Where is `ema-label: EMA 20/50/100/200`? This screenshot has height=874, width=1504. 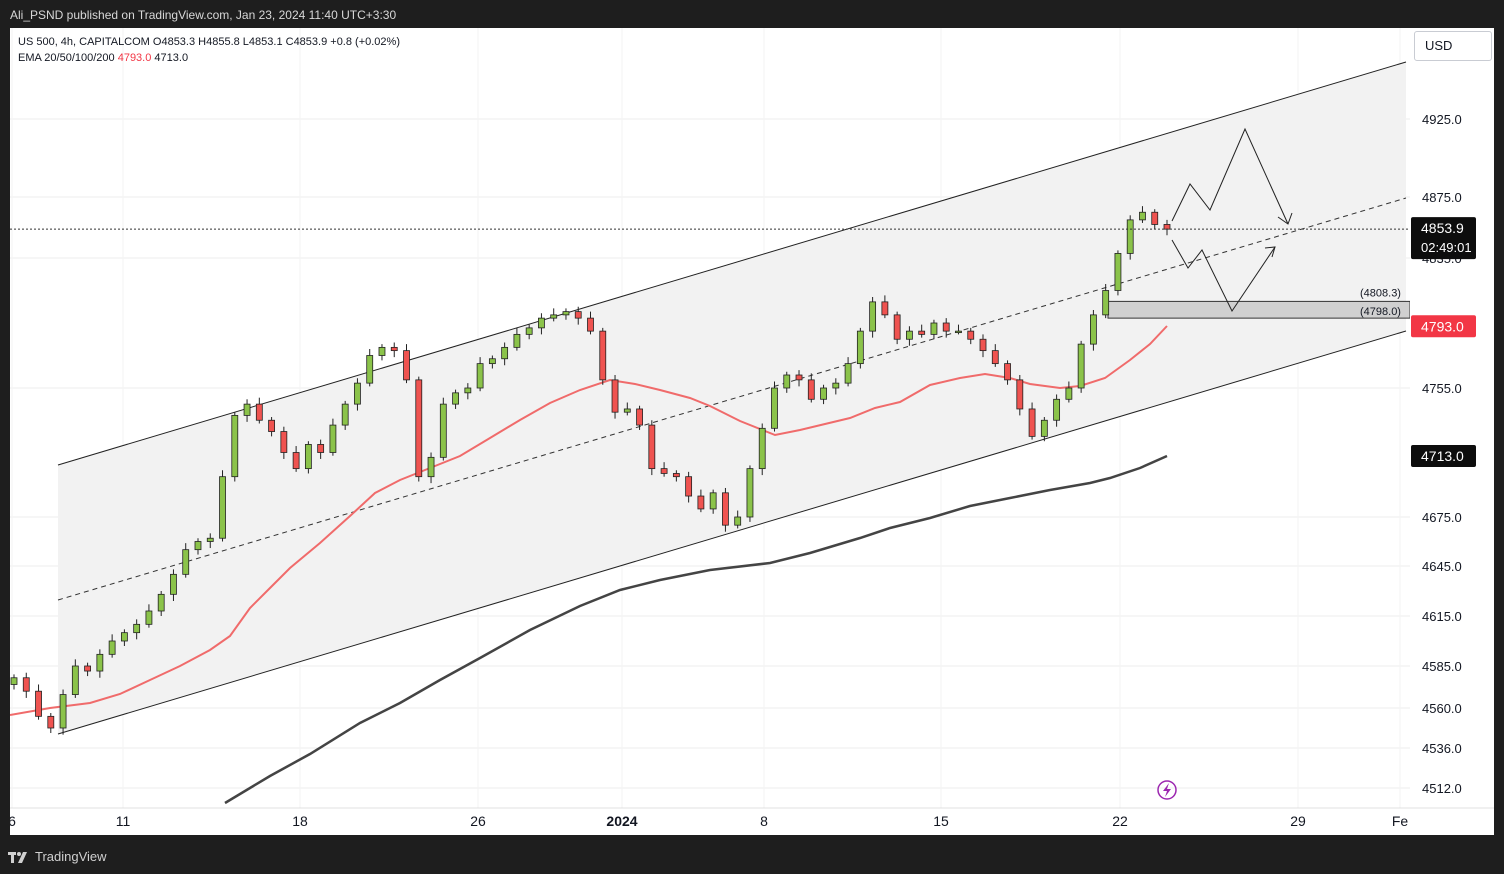 ema-label: EMA 20/50/100/200 is located at coordinates (66, 58).